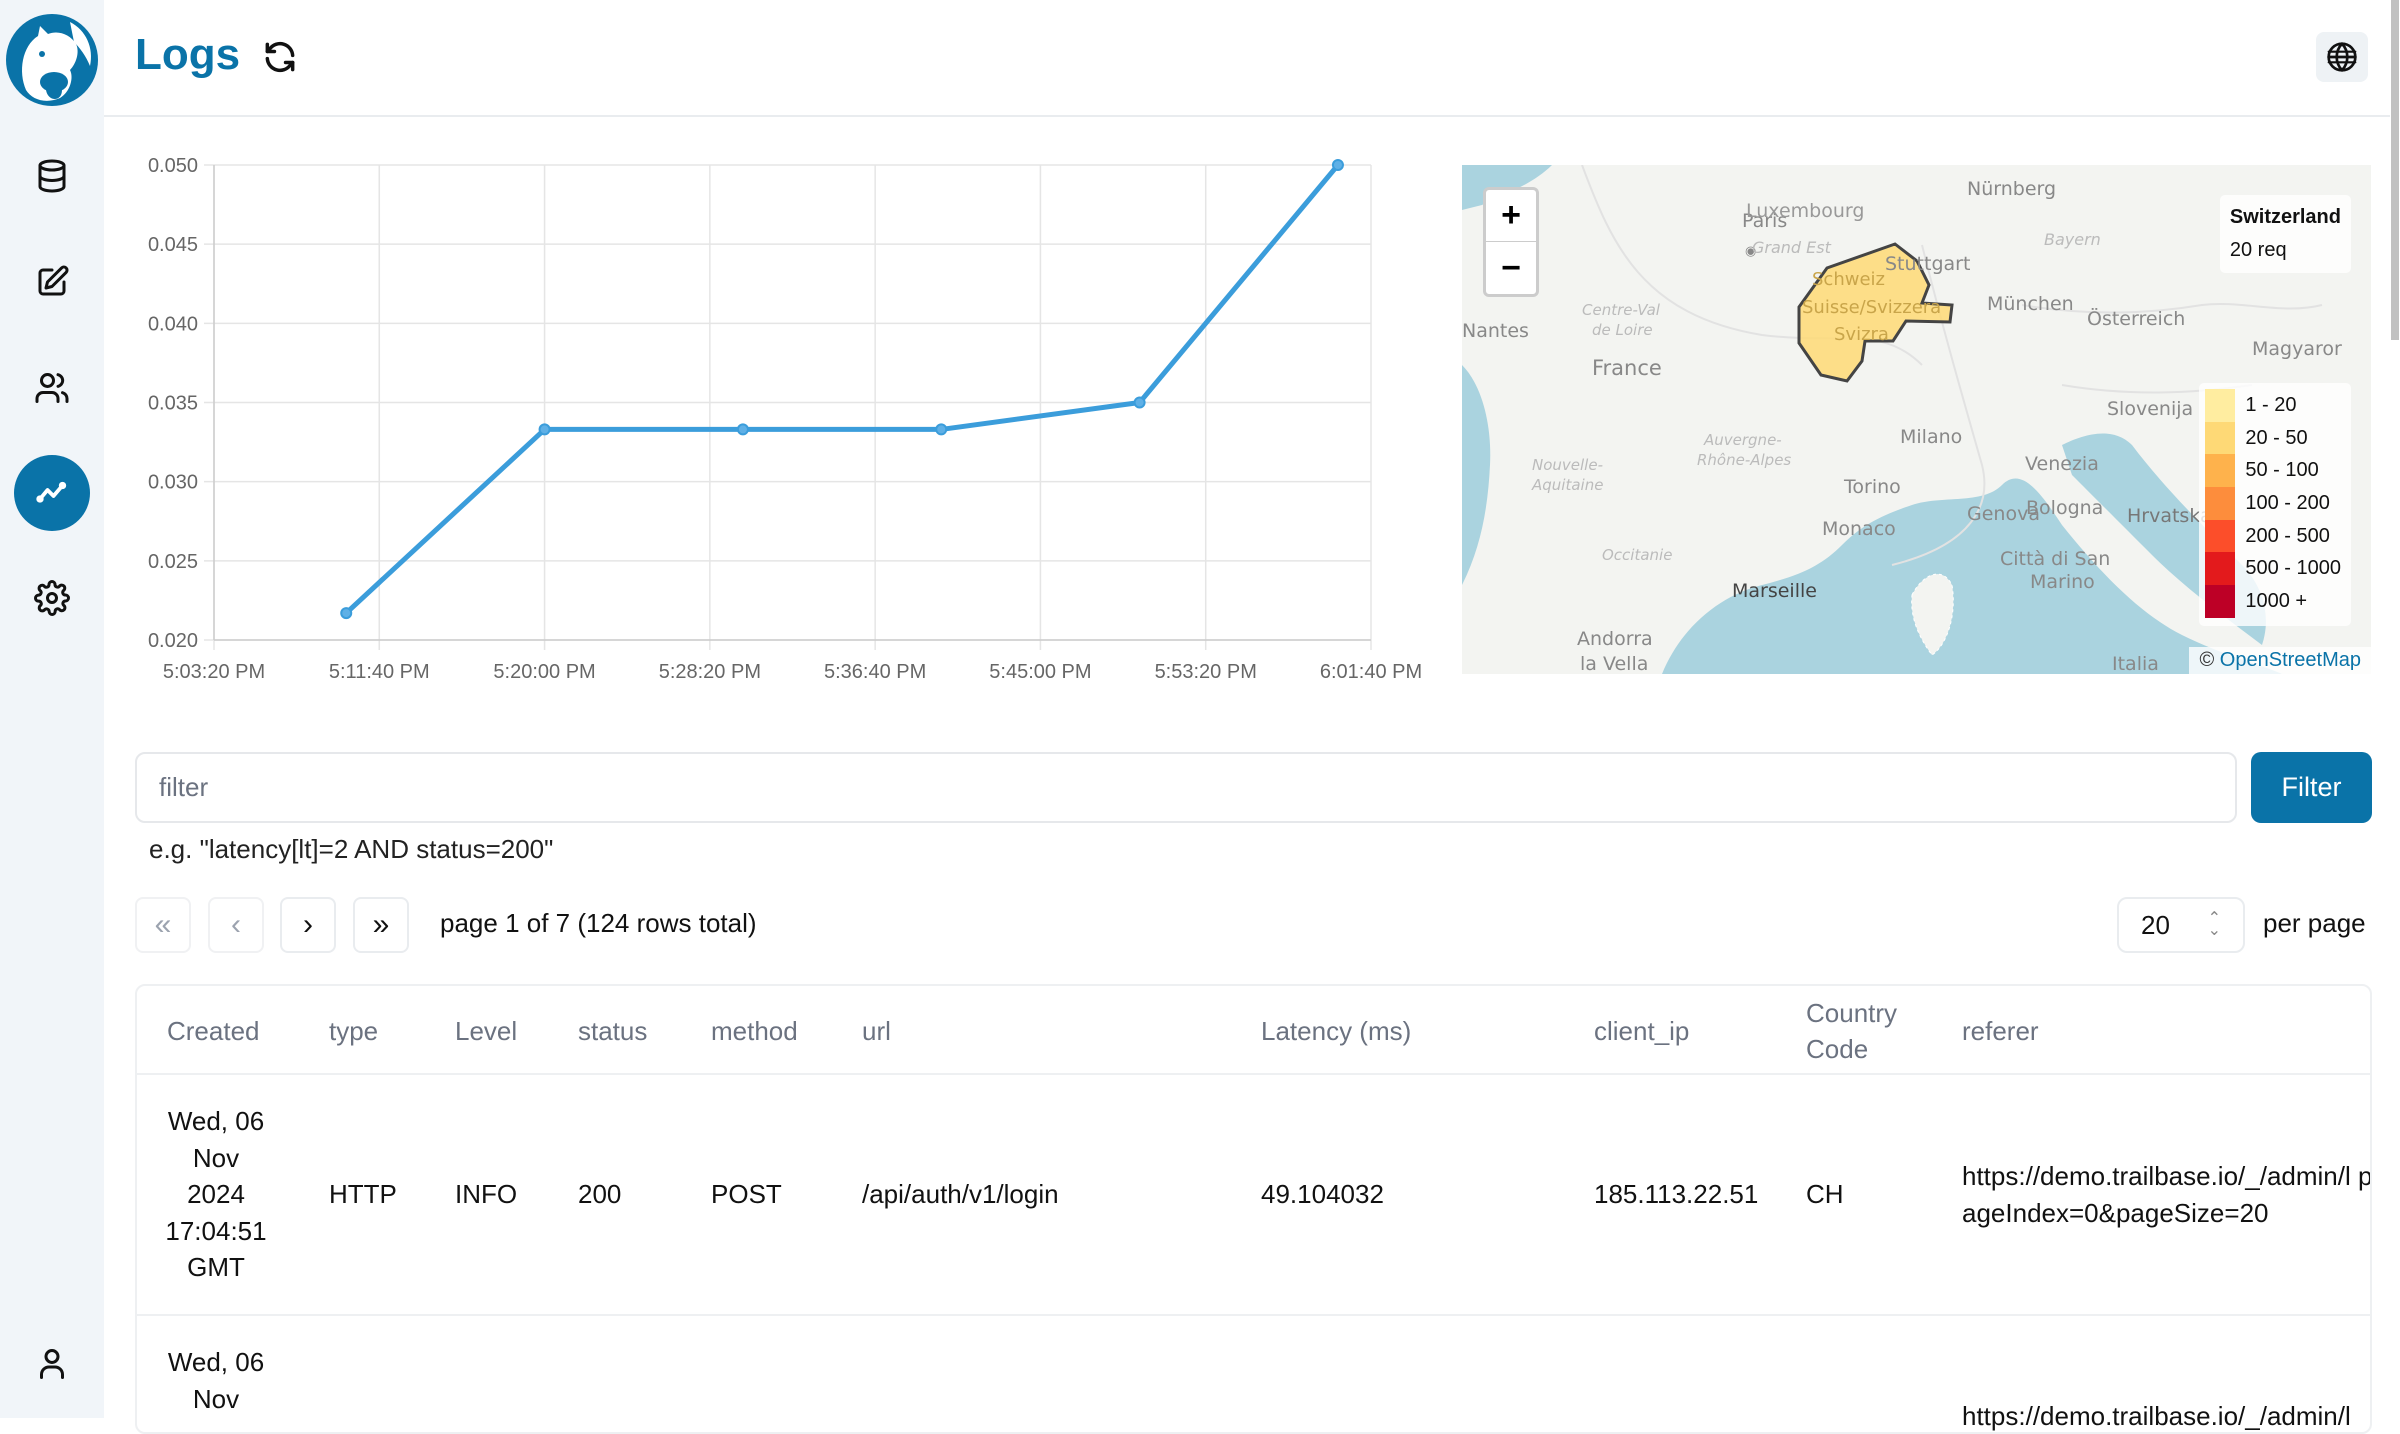 This screenshot has width=2400, height=1434. Describe the element at coordinates (1567, 465) in the screenshot. I see `svg-text: Nouvelle-` at that location.